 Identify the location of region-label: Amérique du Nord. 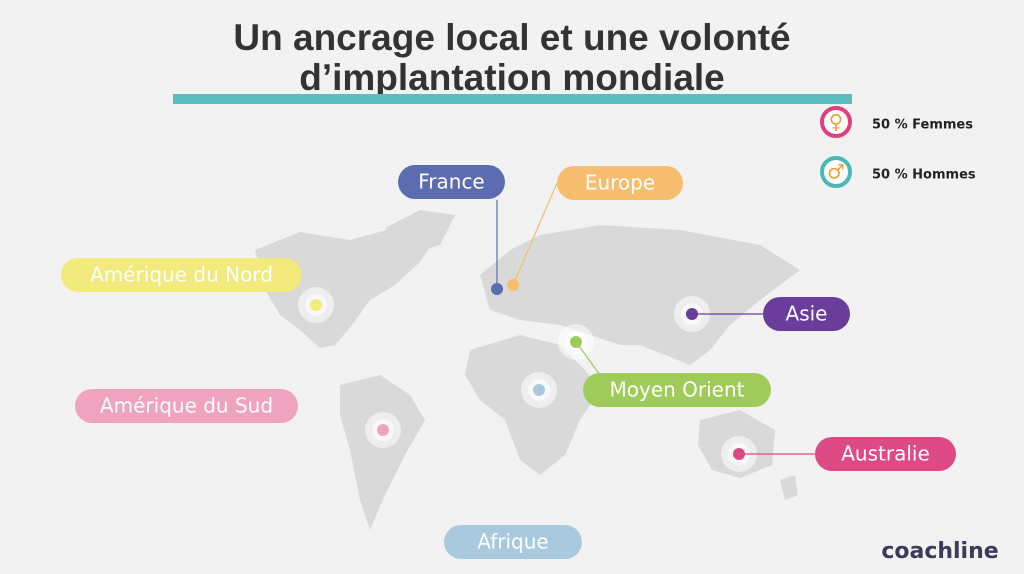
(181, 275).